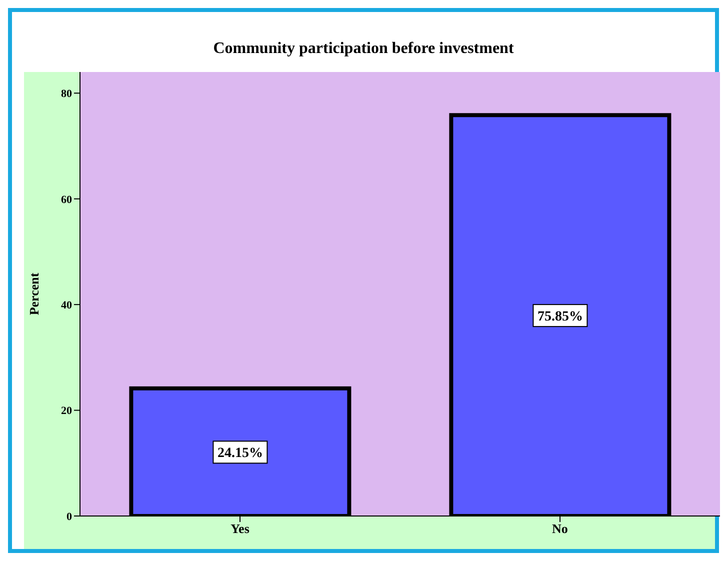  What do you see at coordinates (69, 516) in the screenshot?
I see `y-tick-label: 0` at bounding box center [69, 516].